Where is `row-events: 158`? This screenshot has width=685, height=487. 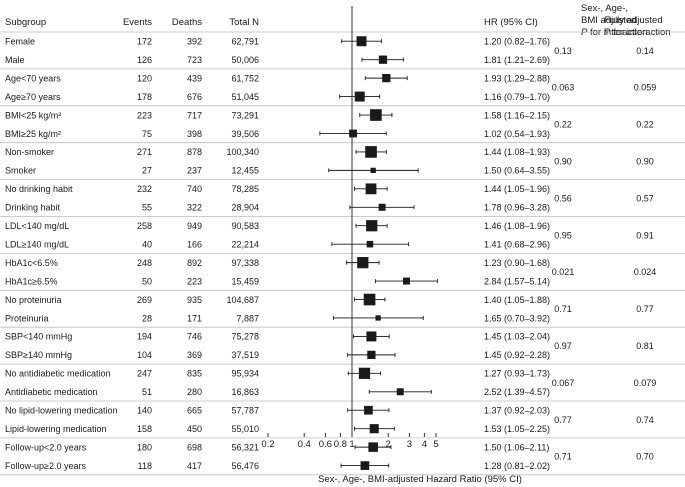 row-events: 158 is located at coordinates (144, 429).